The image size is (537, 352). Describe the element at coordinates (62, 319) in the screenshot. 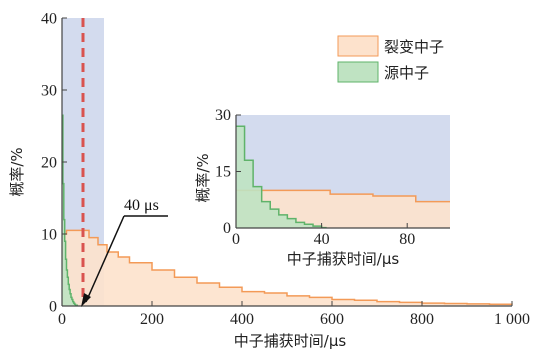

I see `main-x-tick-label: 0` at that location.